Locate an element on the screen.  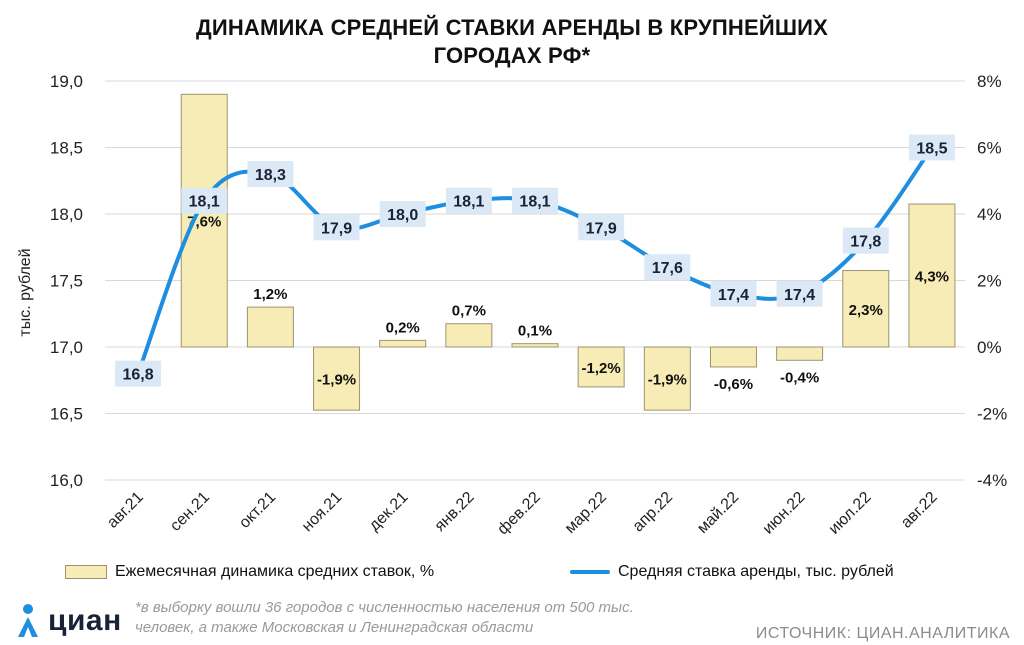
bar-data-label: 4,3% is located at coordinates (932, 277).